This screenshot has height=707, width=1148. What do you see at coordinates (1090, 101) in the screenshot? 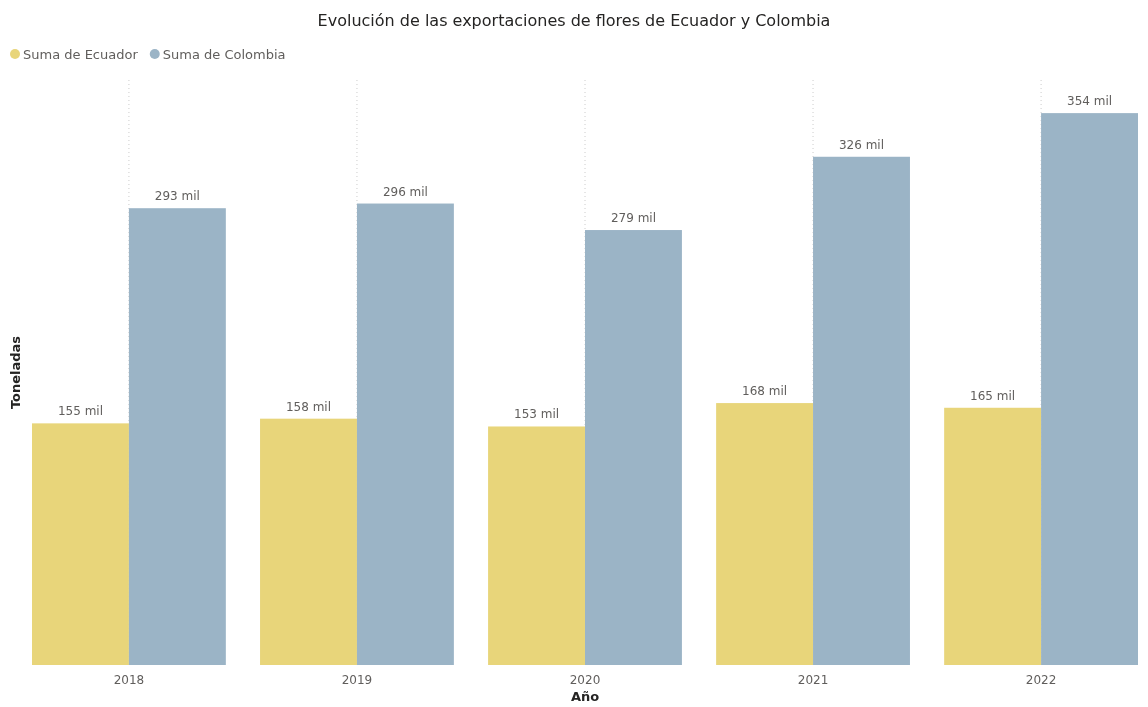
I see `data-label: 354 mil` at bounding box center [1090, 101].